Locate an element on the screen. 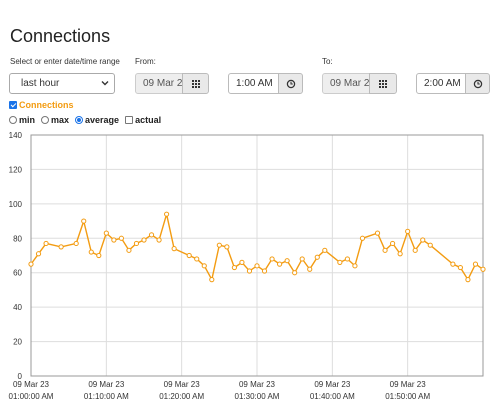 The width and height of the screenshot is (500, 403). from-time-input: 1:00 AM is located at coordinates (253, 83).